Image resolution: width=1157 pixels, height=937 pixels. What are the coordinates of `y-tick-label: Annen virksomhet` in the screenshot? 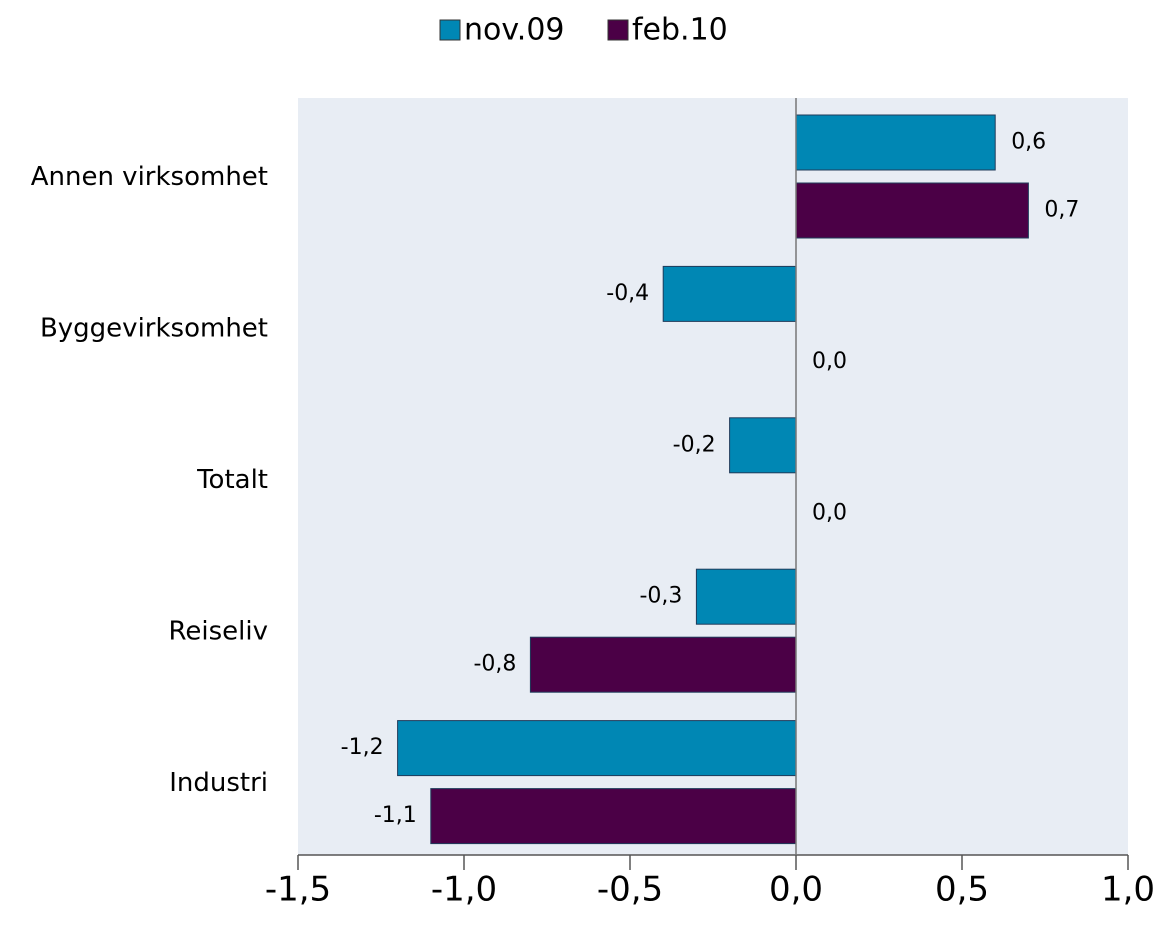 It's located at (149, 177).